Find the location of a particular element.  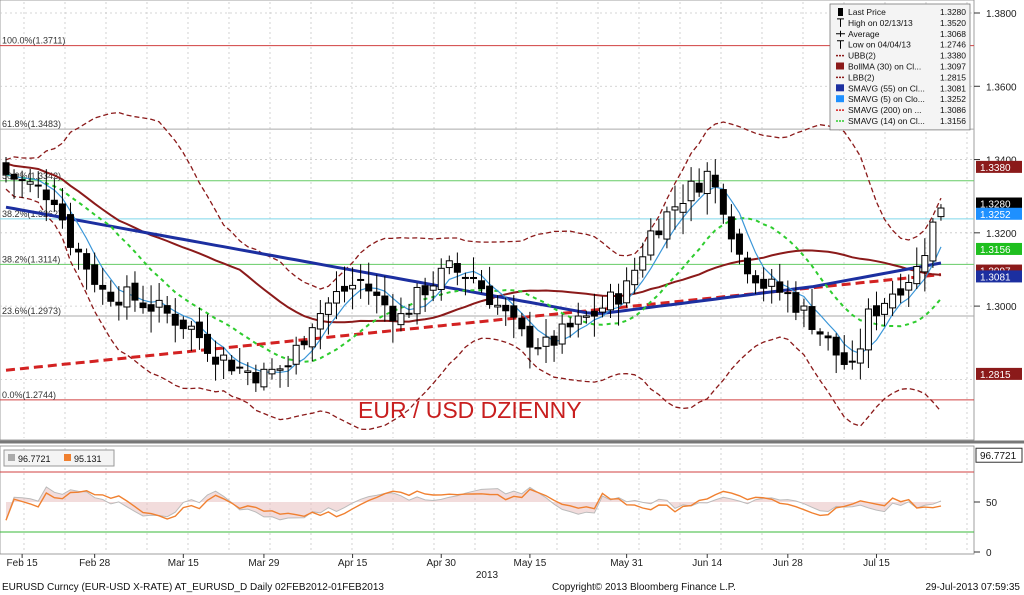

price-tag: 1.3252 is located at coordinates (999, 214).